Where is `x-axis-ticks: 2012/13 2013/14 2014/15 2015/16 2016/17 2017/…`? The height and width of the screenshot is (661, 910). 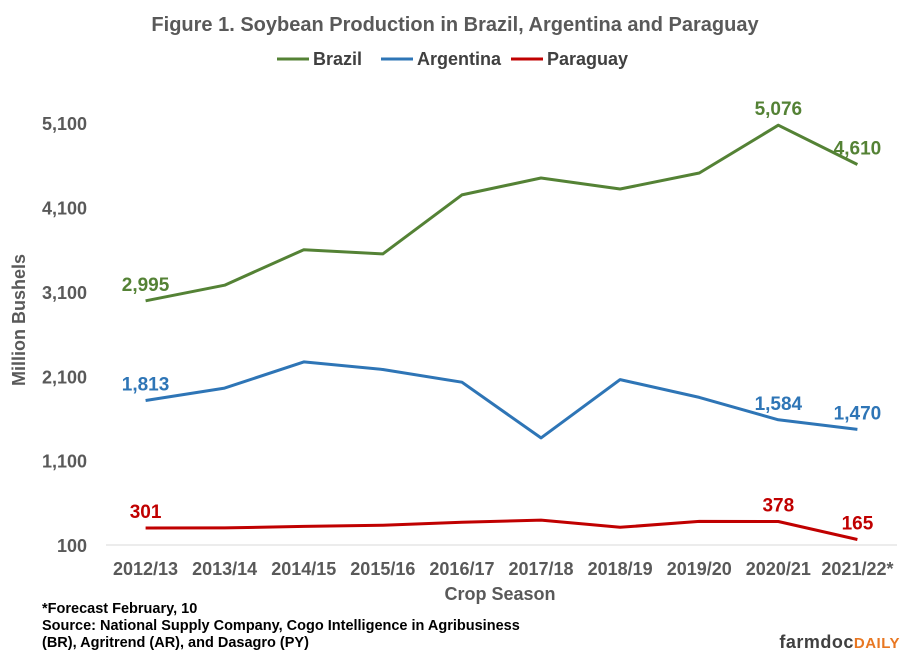 x-axis-ticks: 2012/13 2013/14 2014/15 2015/16 2016/17 2017/… is located at coordinates (503, 569).